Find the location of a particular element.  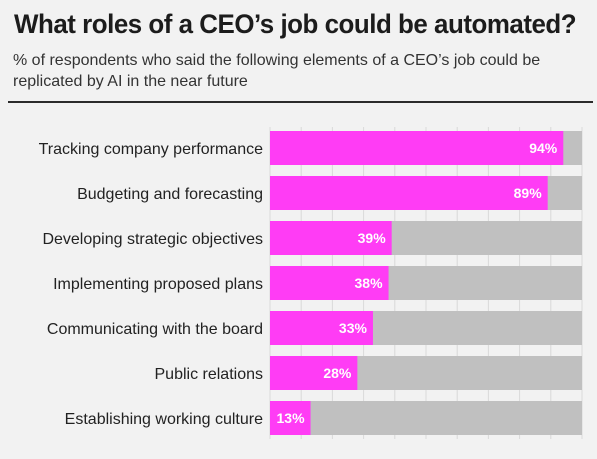

category-label: Developing strategic objectives is located at coordinates (152, 239).